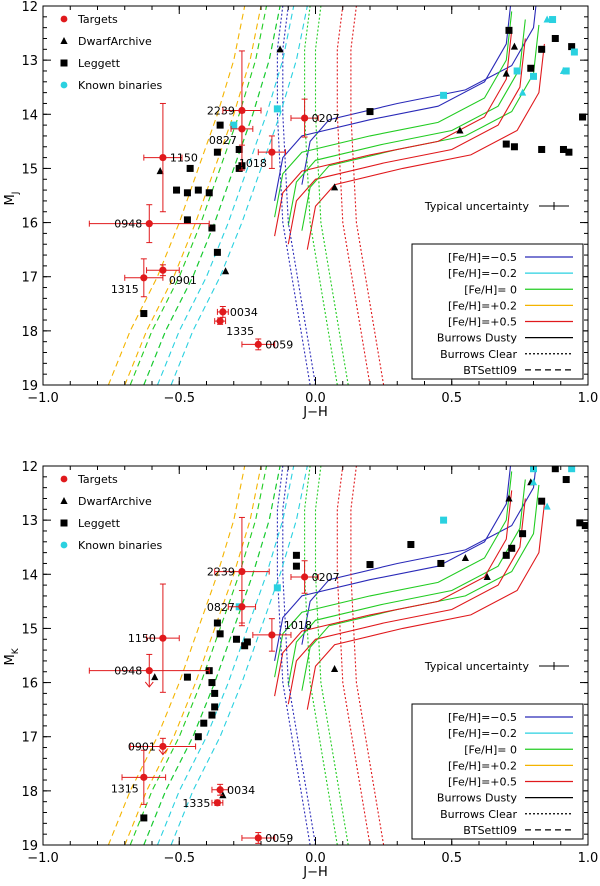  I want to click on line-legend-label-4: [Fe/H]=+0.5, so click(482, 322).